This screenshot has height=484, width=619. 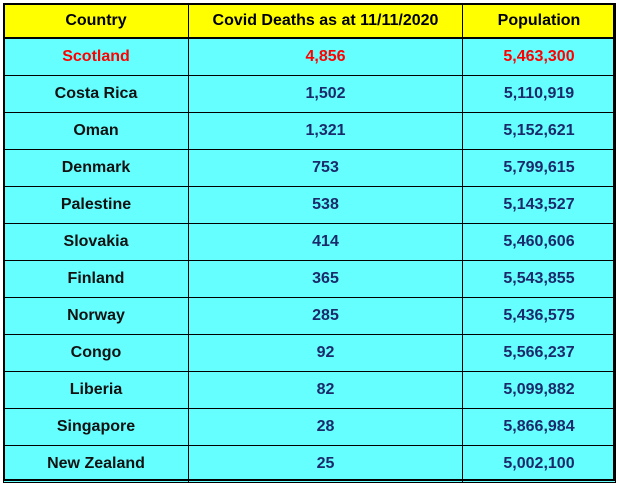 I want to click on country-cell: Oman, so click(x=96, y=131).